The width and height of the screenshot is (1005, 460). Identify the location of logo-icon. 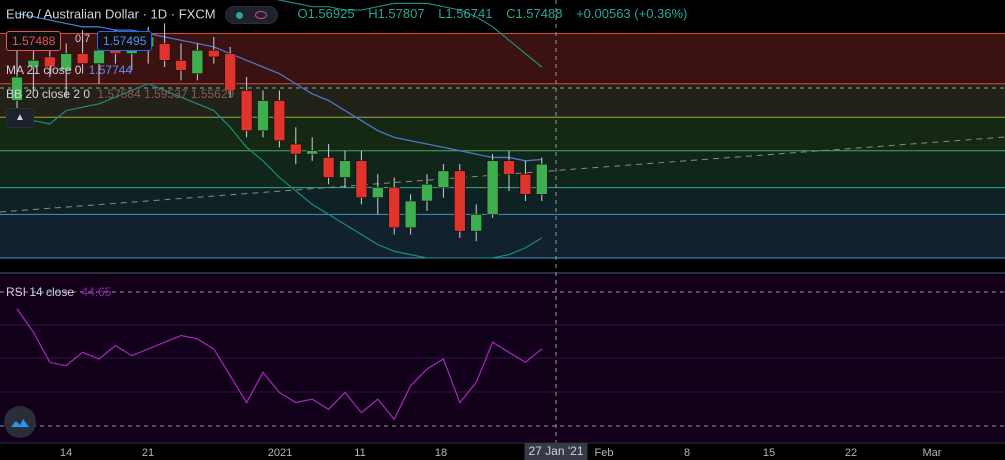
(20, 423).